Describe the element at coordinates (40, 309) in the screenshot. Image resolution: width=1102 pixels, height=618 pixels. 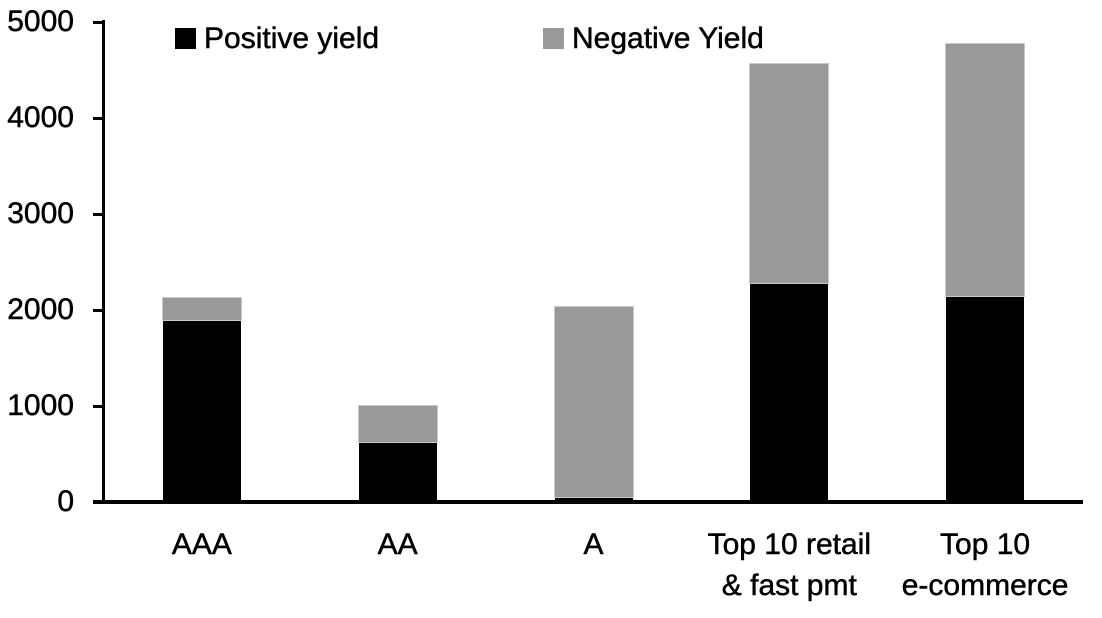
I see `y-tick-label: 2000` at that location.